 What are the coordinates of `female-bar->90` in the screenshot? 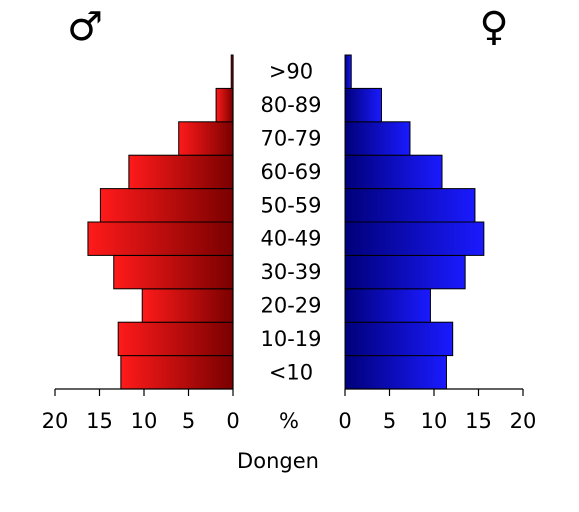 It's located at (348, 71).